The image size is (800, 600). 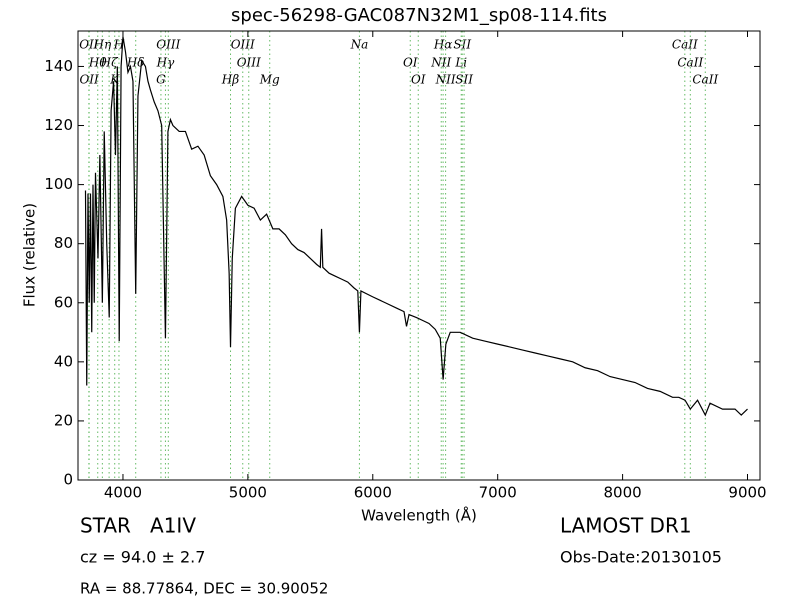 I want to click on spectral-line-label: K, so click(x=114, y=80).